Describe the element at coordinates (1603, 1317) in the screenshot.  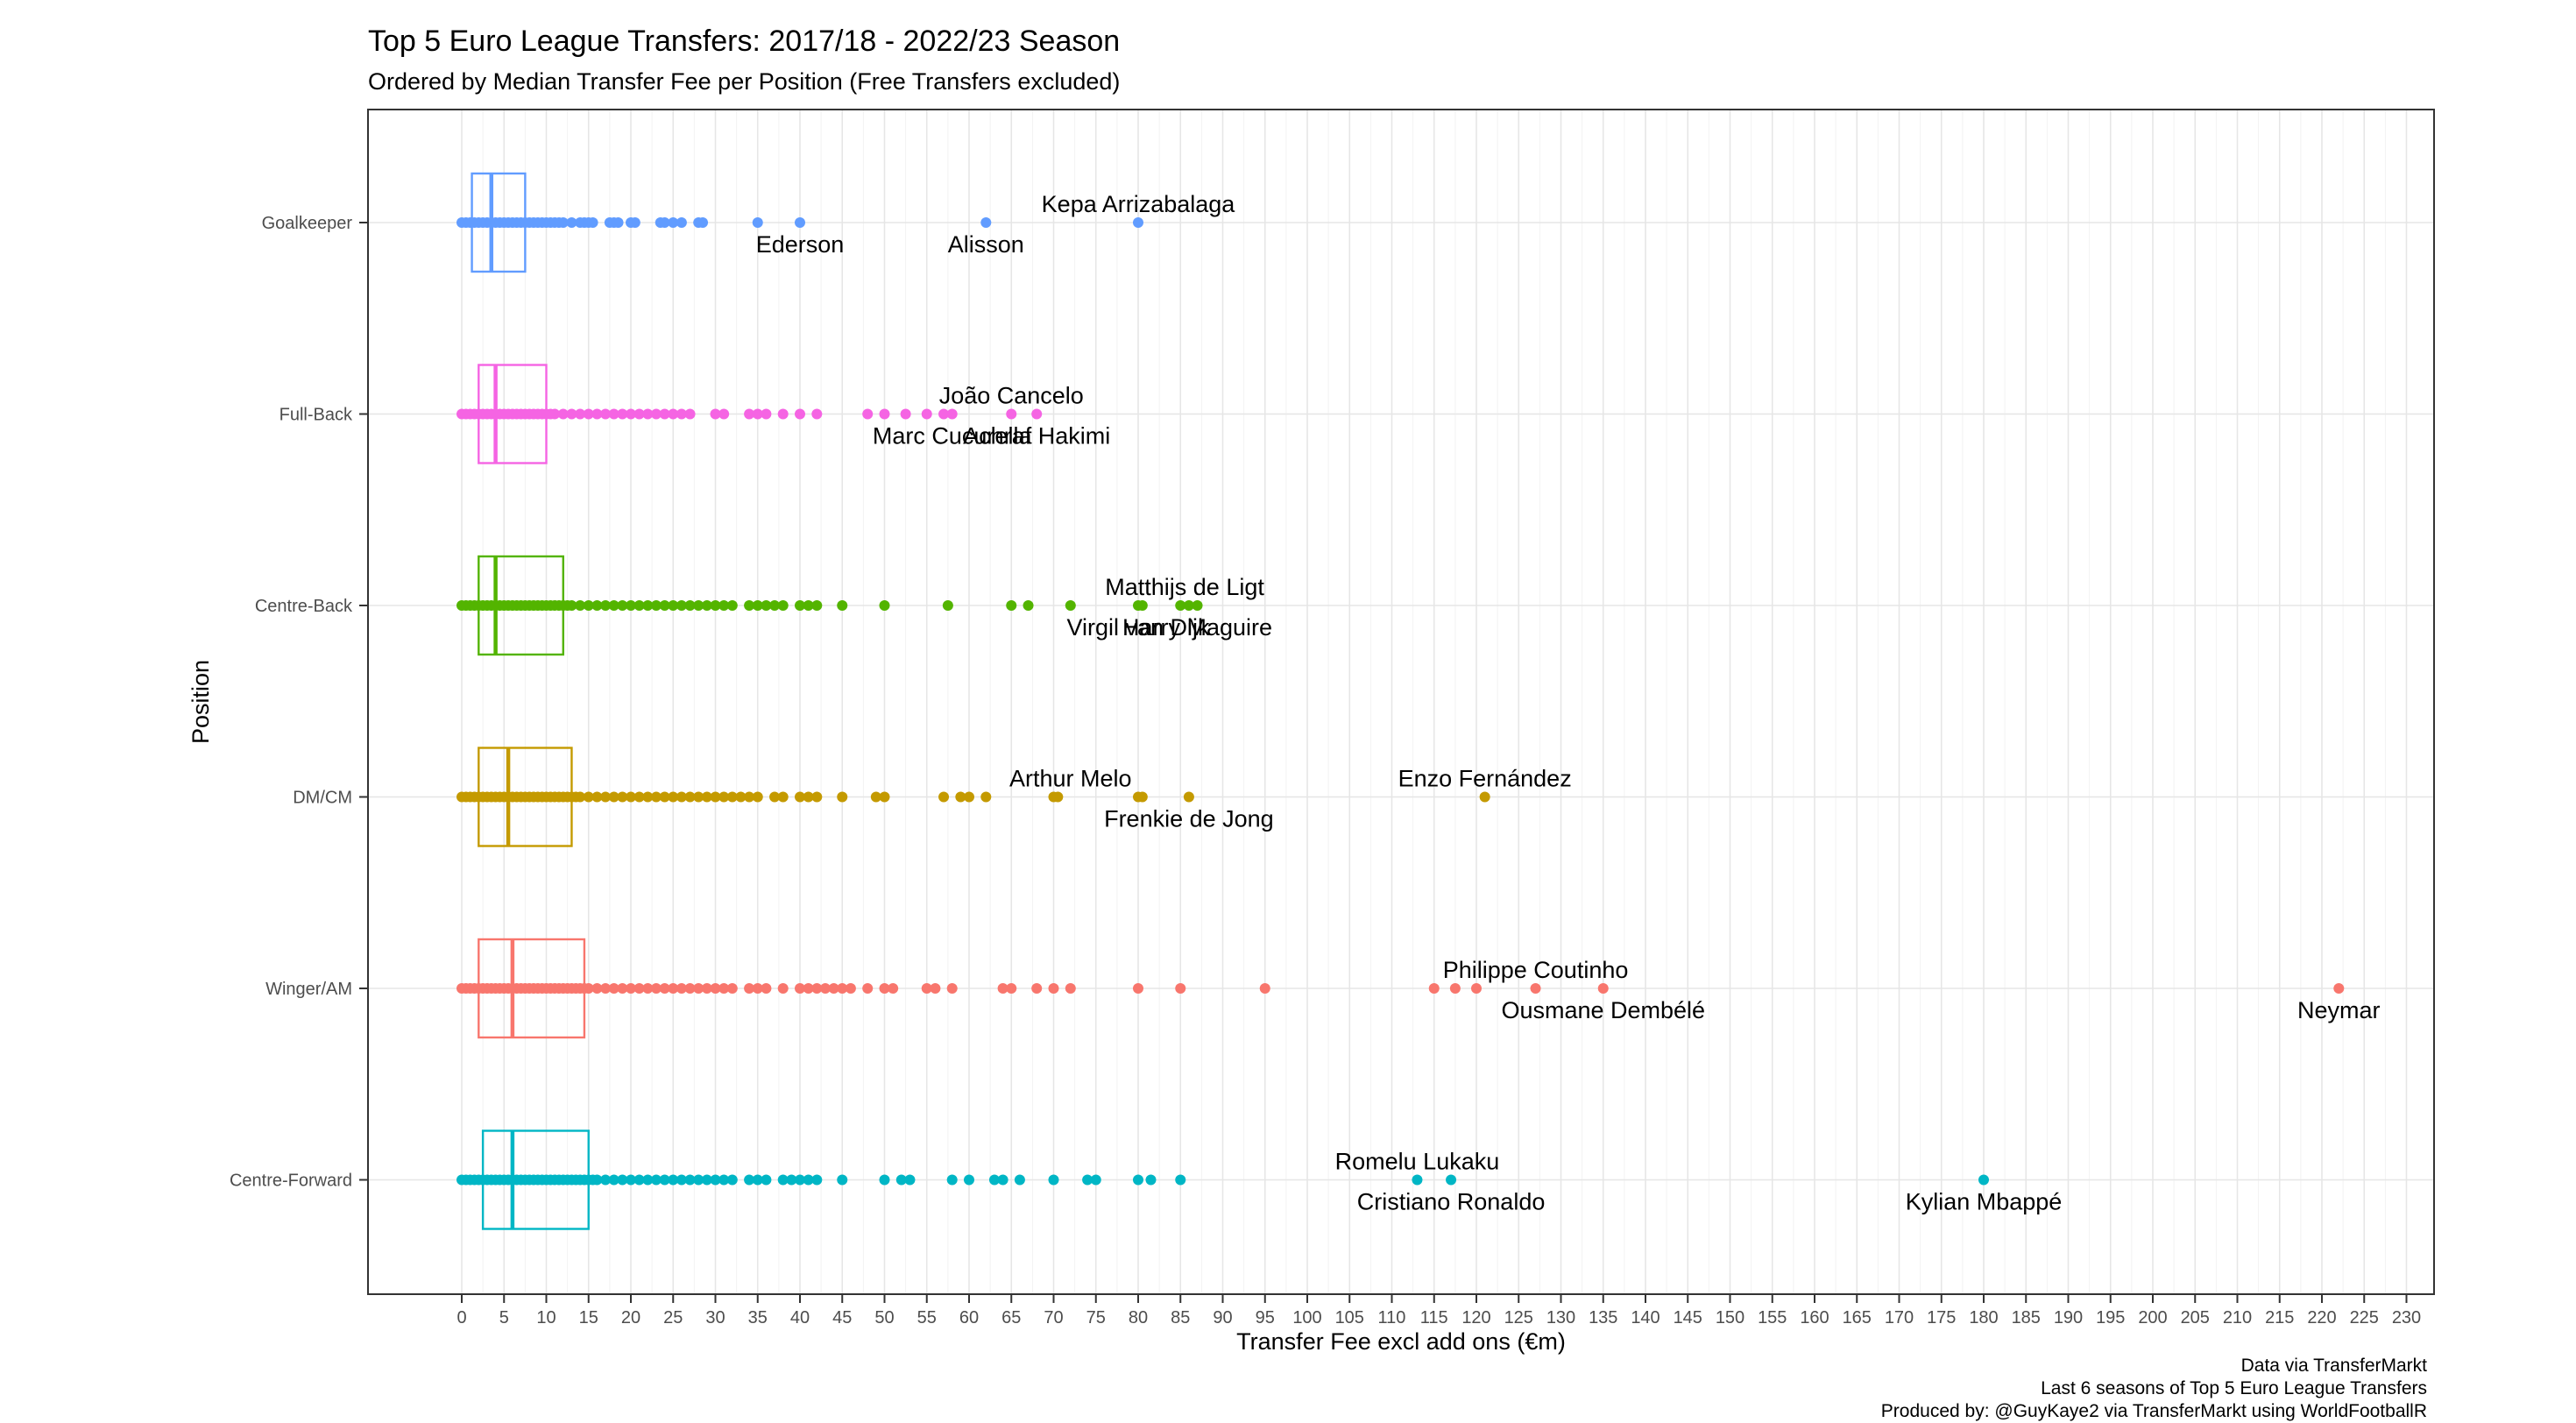
I see `x-tick-label: 135` at that location.